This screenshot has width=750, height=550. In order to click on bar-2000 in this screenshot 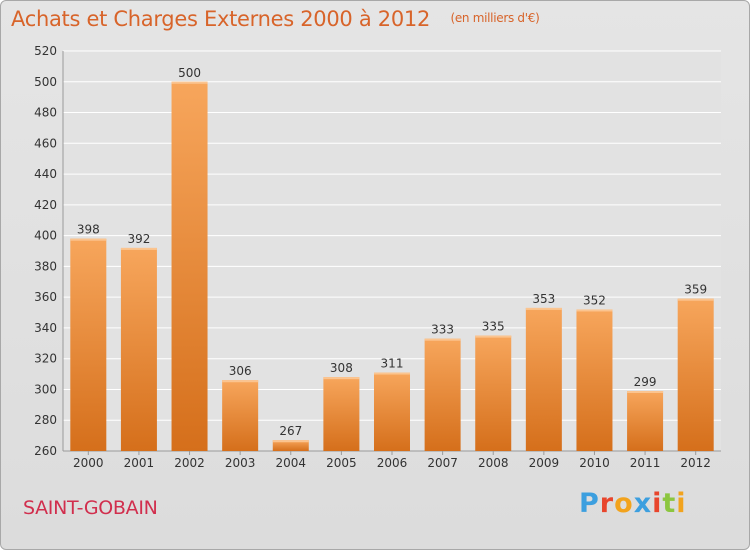, I will do `click(88, 344)`.